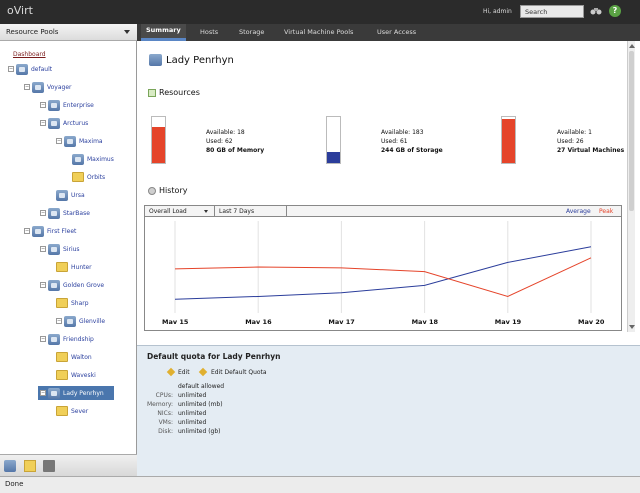 Image resolution: width=640 pixels, height=493 pixels. Describe the element at coordinates (88, 177) in the screenshot. I see `tree-node: Orbits` at that location.